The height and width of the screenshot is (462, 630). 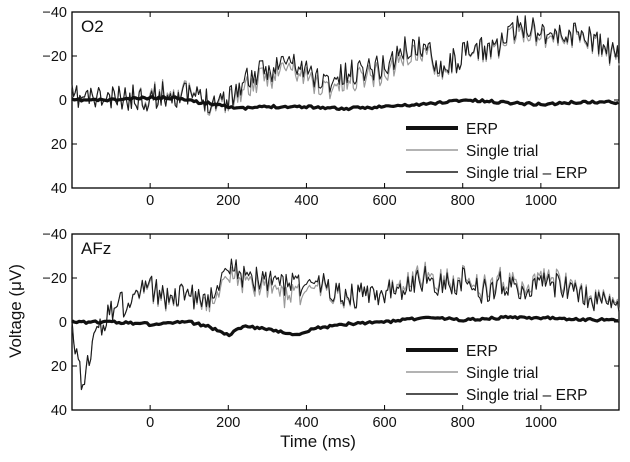 I want to click on y-axis-title: Voltage (μV), so click(x=15, y=311).